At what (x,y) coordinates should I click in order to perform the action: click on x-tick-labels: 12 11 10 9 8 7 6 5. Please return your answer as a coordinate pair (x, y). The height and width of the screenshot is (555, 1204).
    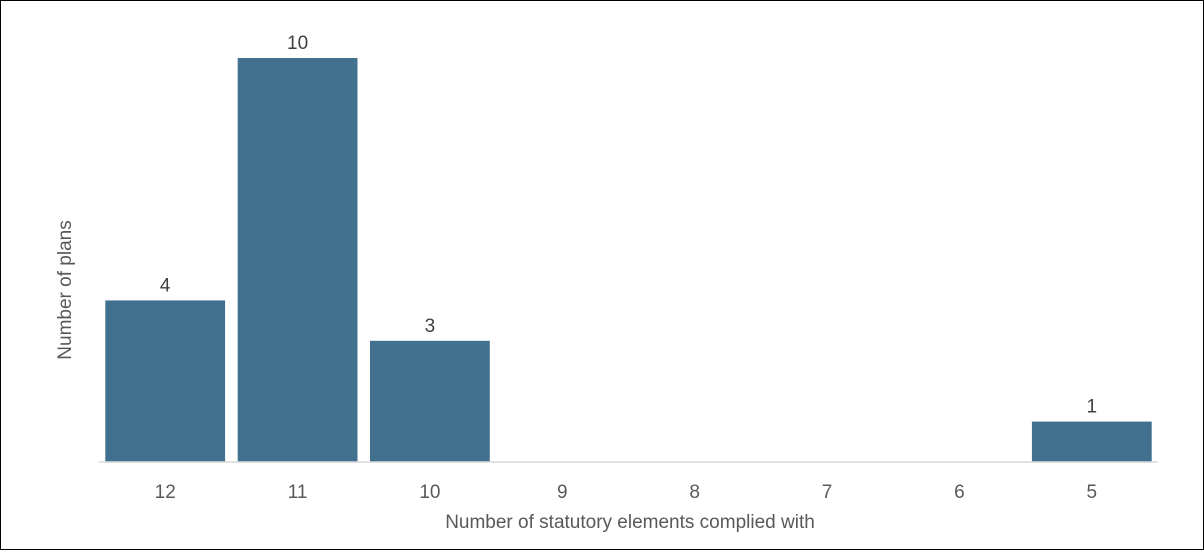
    Looking at the image, I should click on (626, 492).